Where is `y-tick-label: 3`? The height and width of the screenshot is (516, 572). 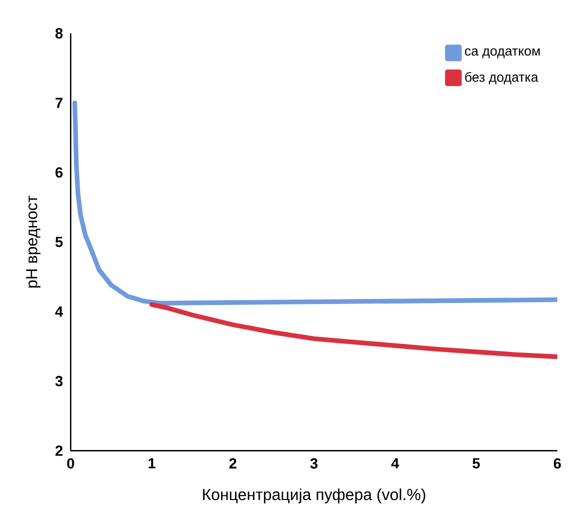
y-tick-label: 3 is located at coordinates (59, 381).